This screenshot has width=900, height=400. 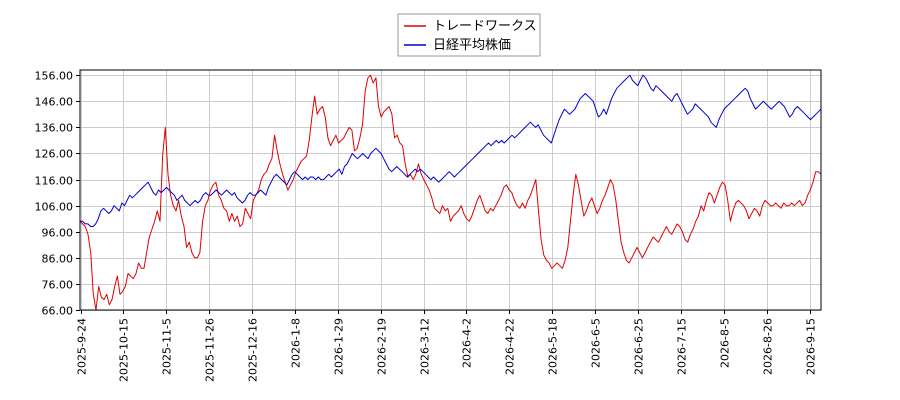 I want to click on x-tick-label: 2026-1-8, so click(x=296, y=343).